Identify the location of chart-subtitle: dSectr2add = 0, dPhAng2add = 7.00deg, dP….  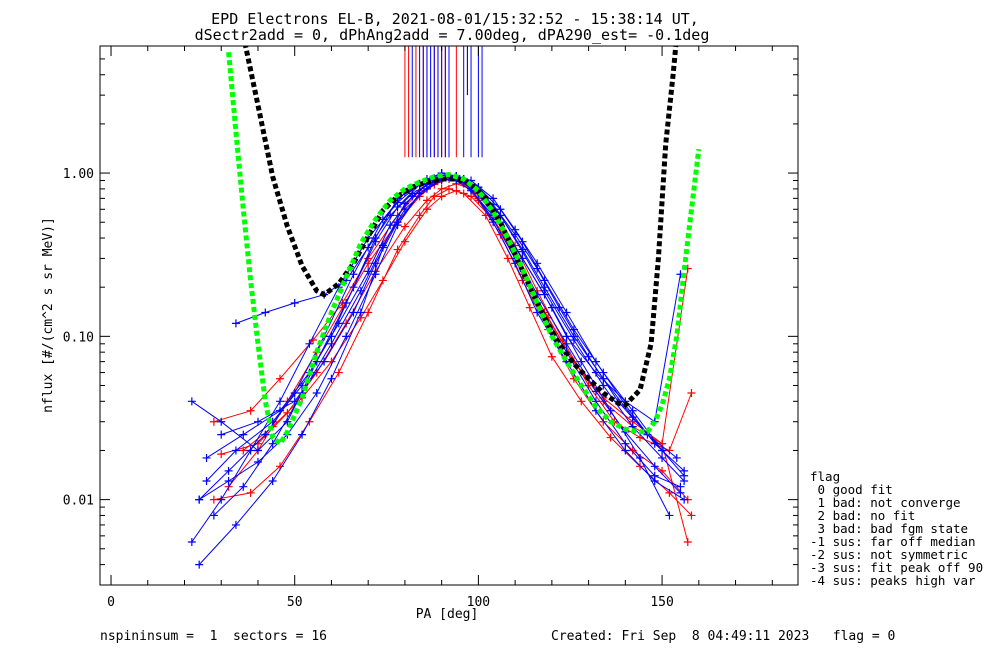
(452, 35).